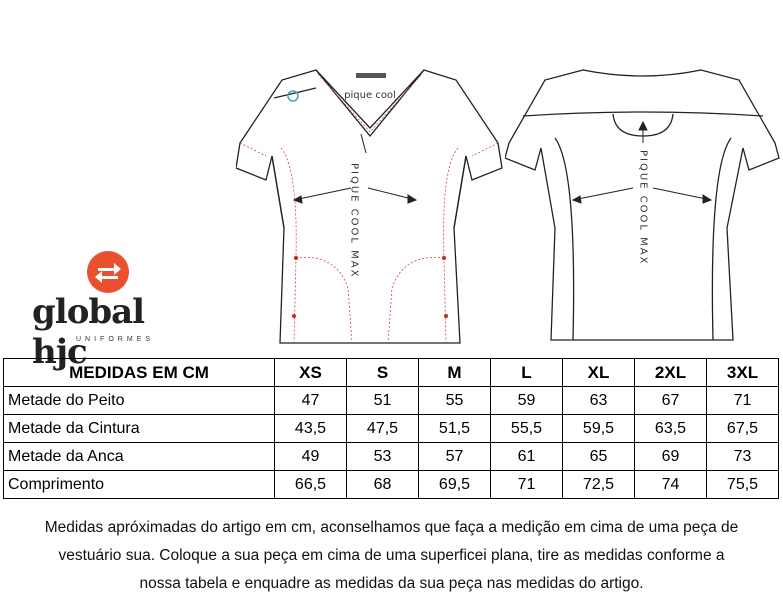 This screenshot has height=609, width=783. What do you see at coordinates (598, 400) in the screenshot?
I see `table-cell: 63` at bounding box center [598, 400].